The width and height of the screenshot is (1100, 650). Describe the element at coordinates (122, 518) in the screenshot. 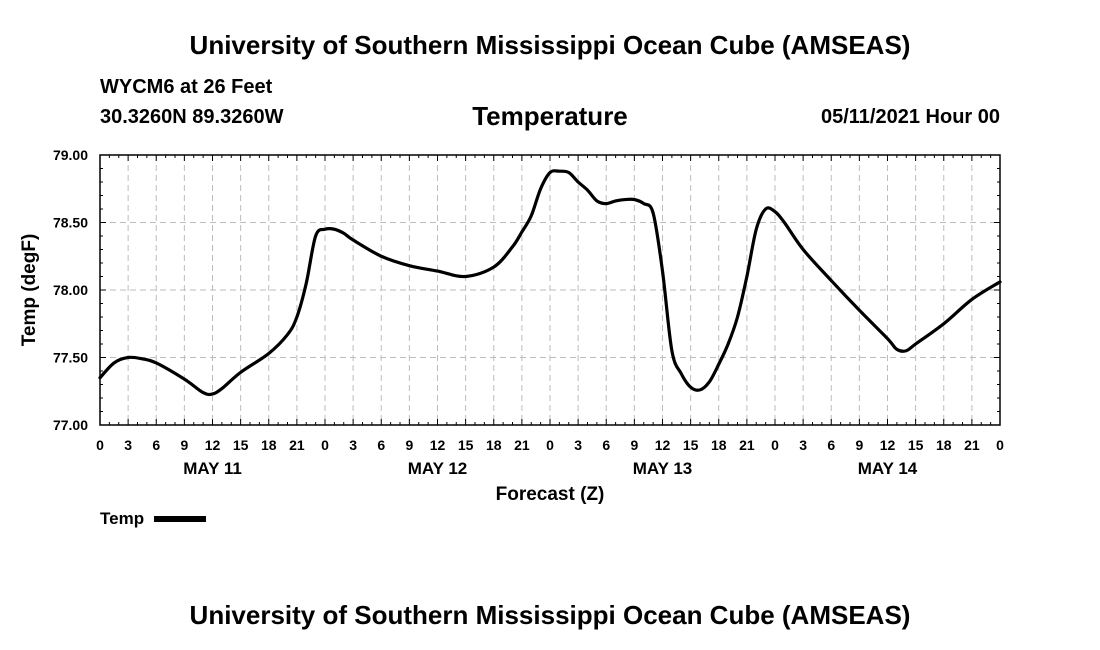

I see `legend-label: Temp` at that location.